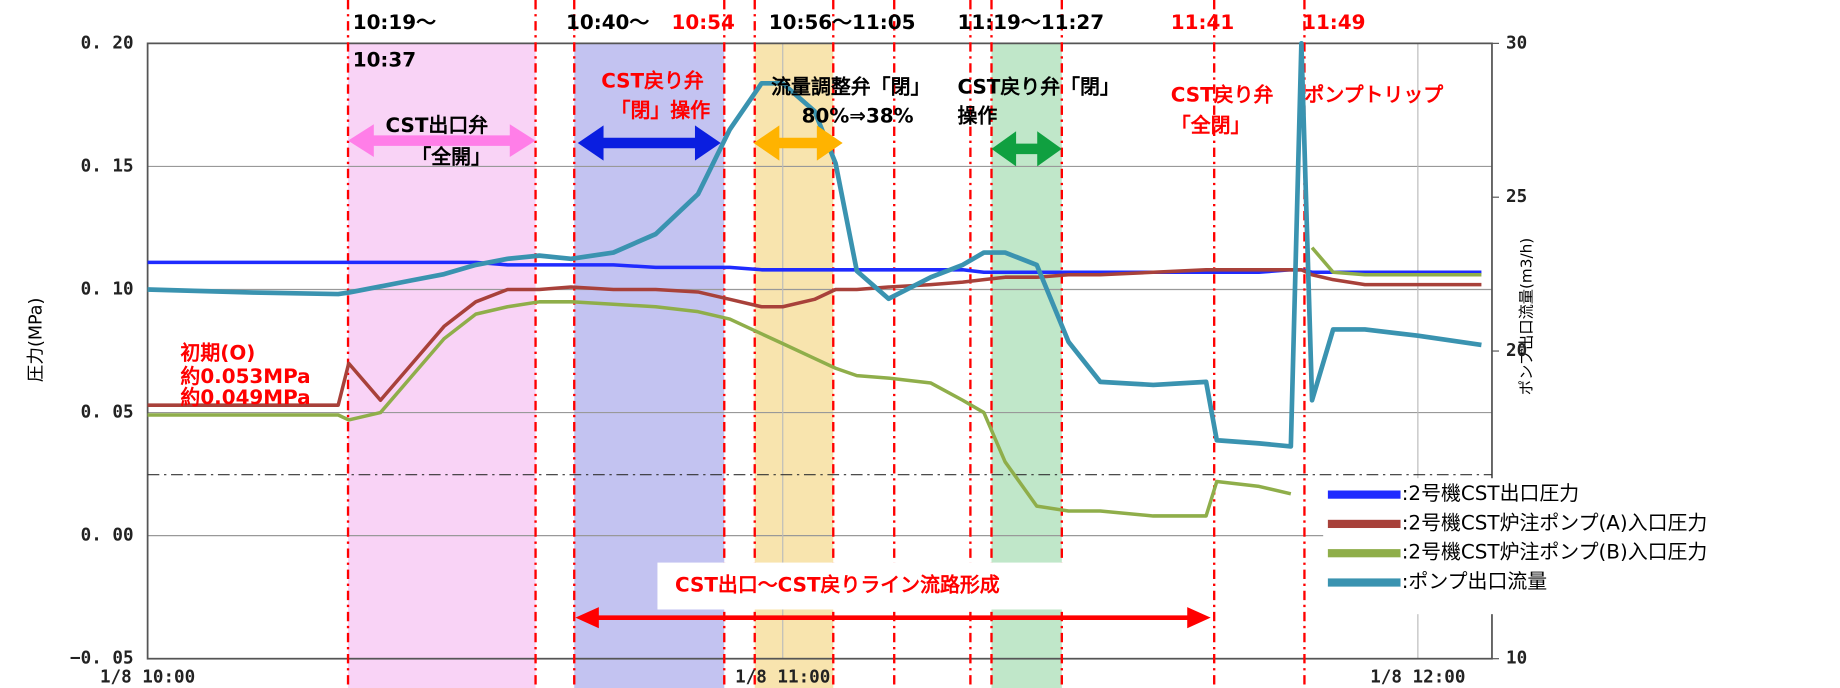  I want to click on legend-label: :ポンプ出口流量, so click(1475, 581).